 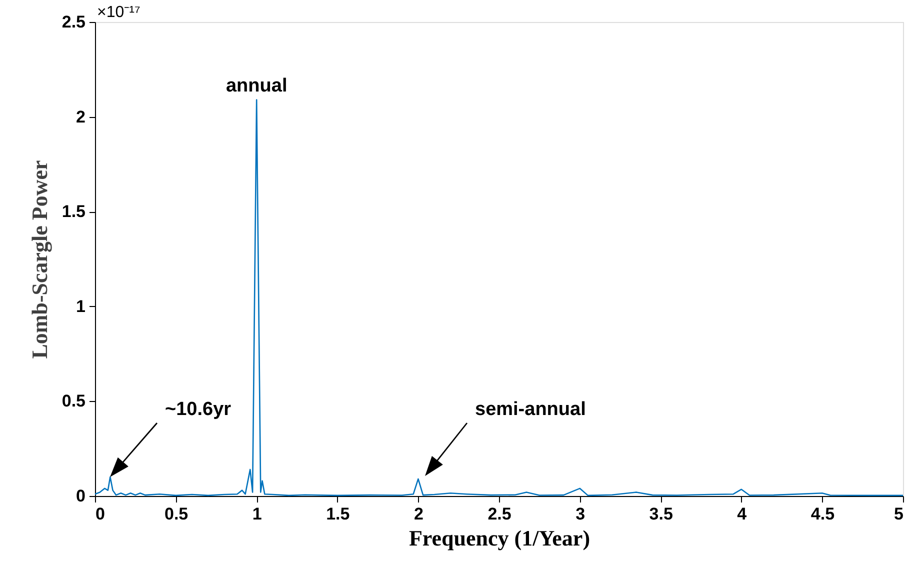 What do you see at coordinates (74, 22) in the screenshot?
I see `y-tick-label: 2.5` at bounding box center [74, 22].